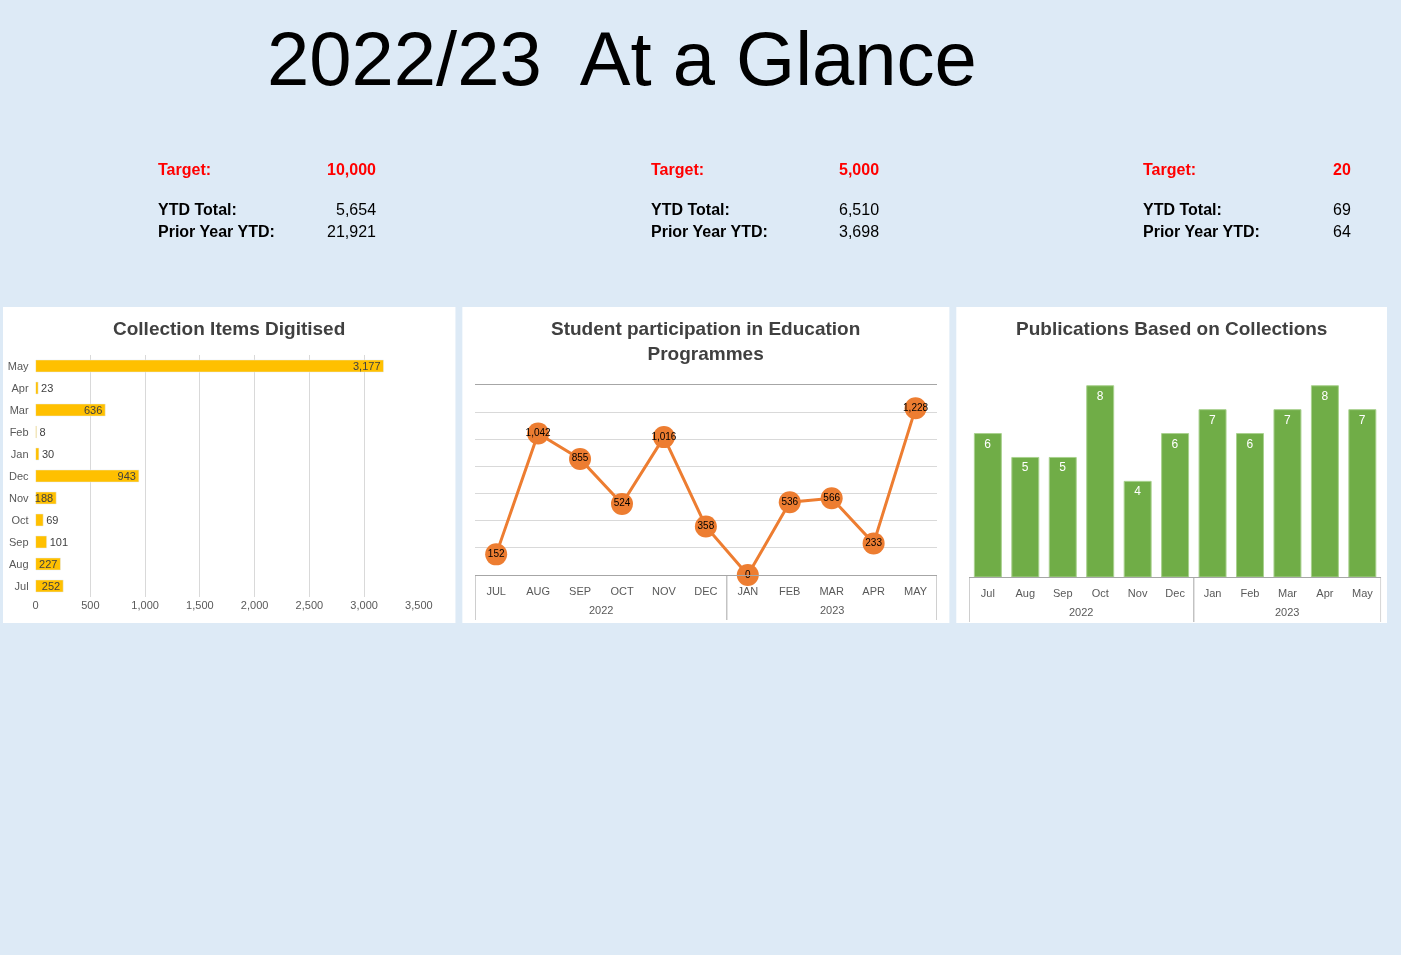  I want to click on y-tick-label: Dec, so click(19, 475).